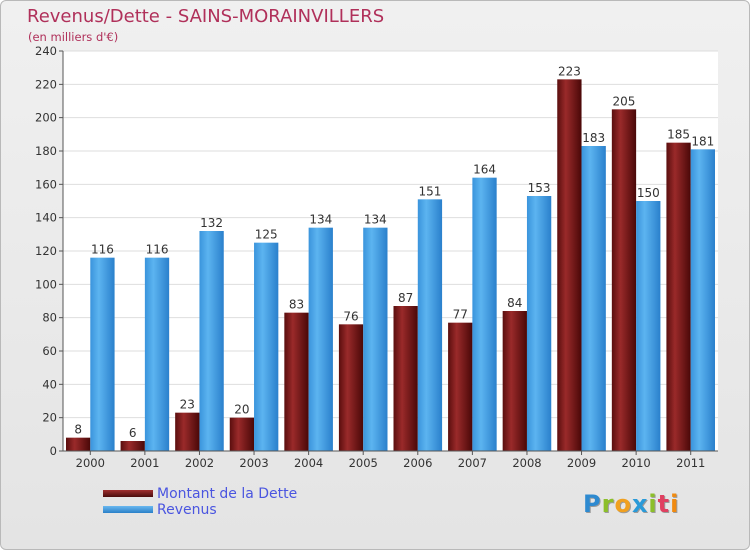  What do you see at coordinates (53, 451) in the screenshot?
I see `y-tick-label: 0` at bounding box center [53, 451].